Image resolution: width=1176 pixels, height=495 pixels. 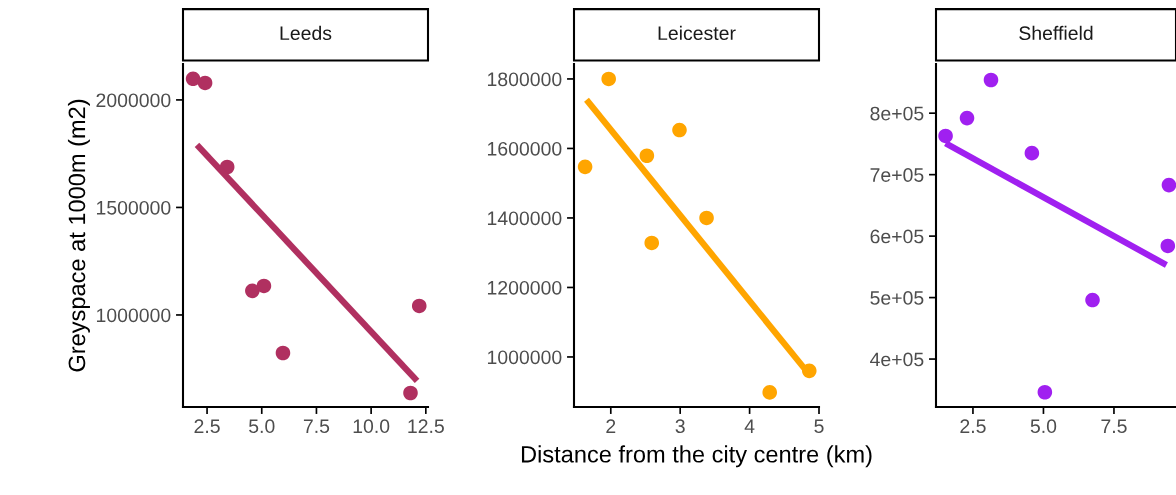 I want to click on y-tick-label: 1400000, so click(x=524, y=218).